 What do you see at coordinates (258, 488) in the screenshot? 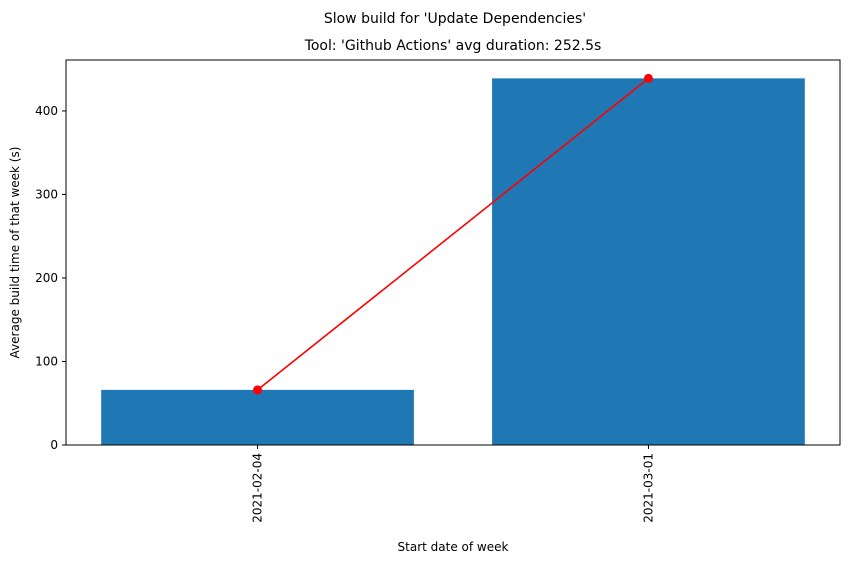
I see `x-tick-label-2021-02-04: 2021-02-04` at bounding box center [258, 488].